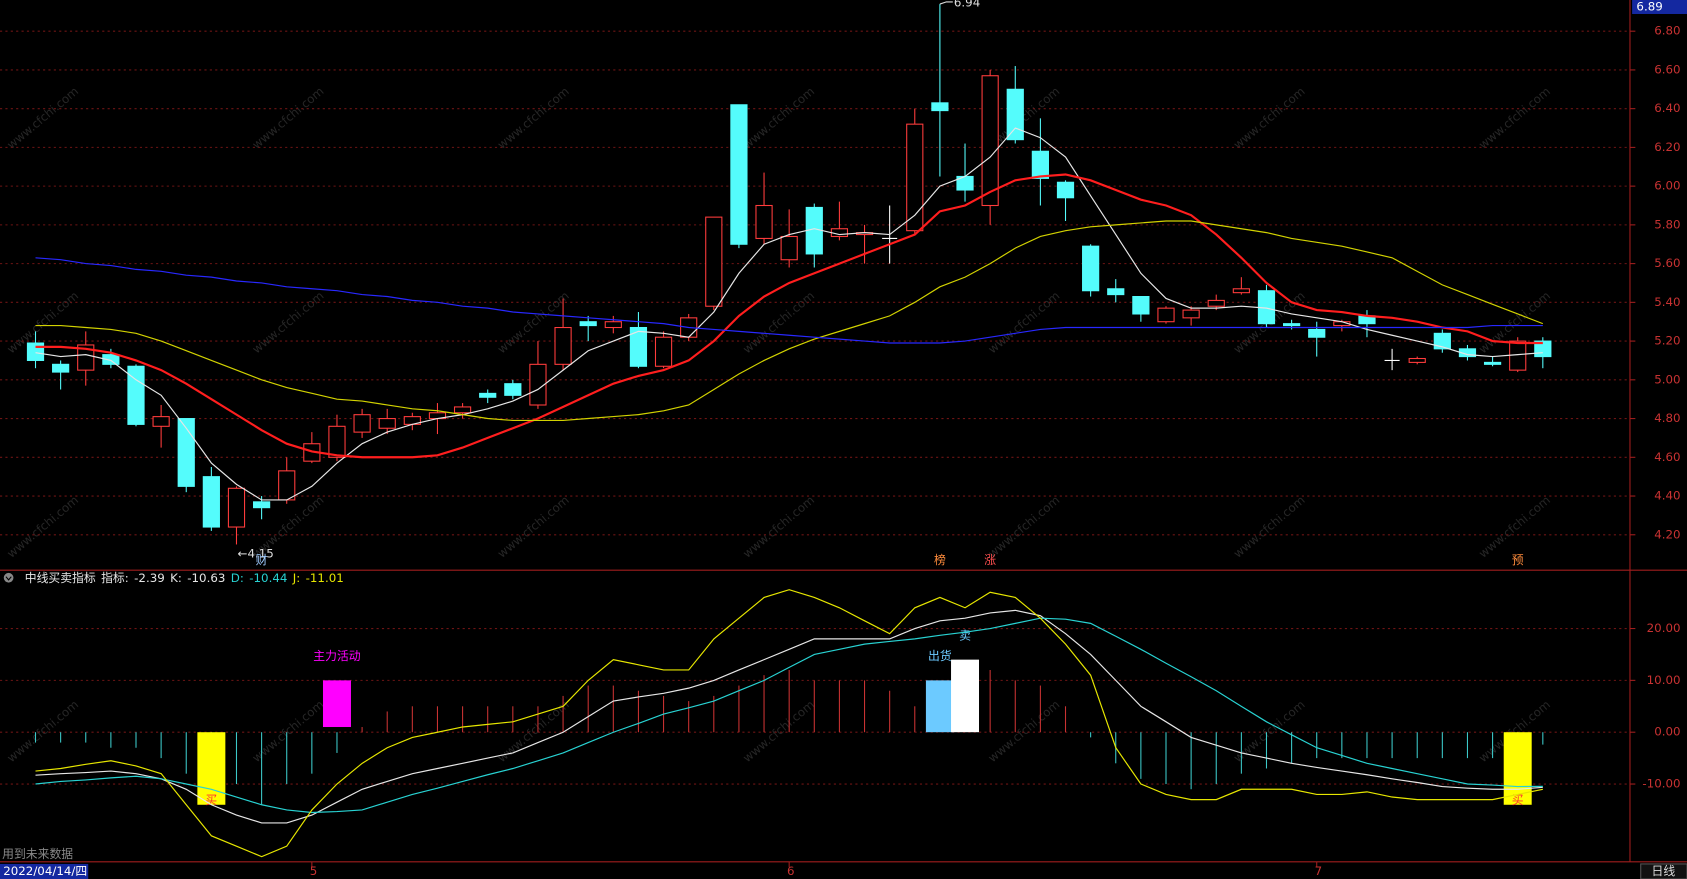  Describe the element at coordinates (1667, 224) in the screenshot. I see `y-tick-label: 5.80` at that location.